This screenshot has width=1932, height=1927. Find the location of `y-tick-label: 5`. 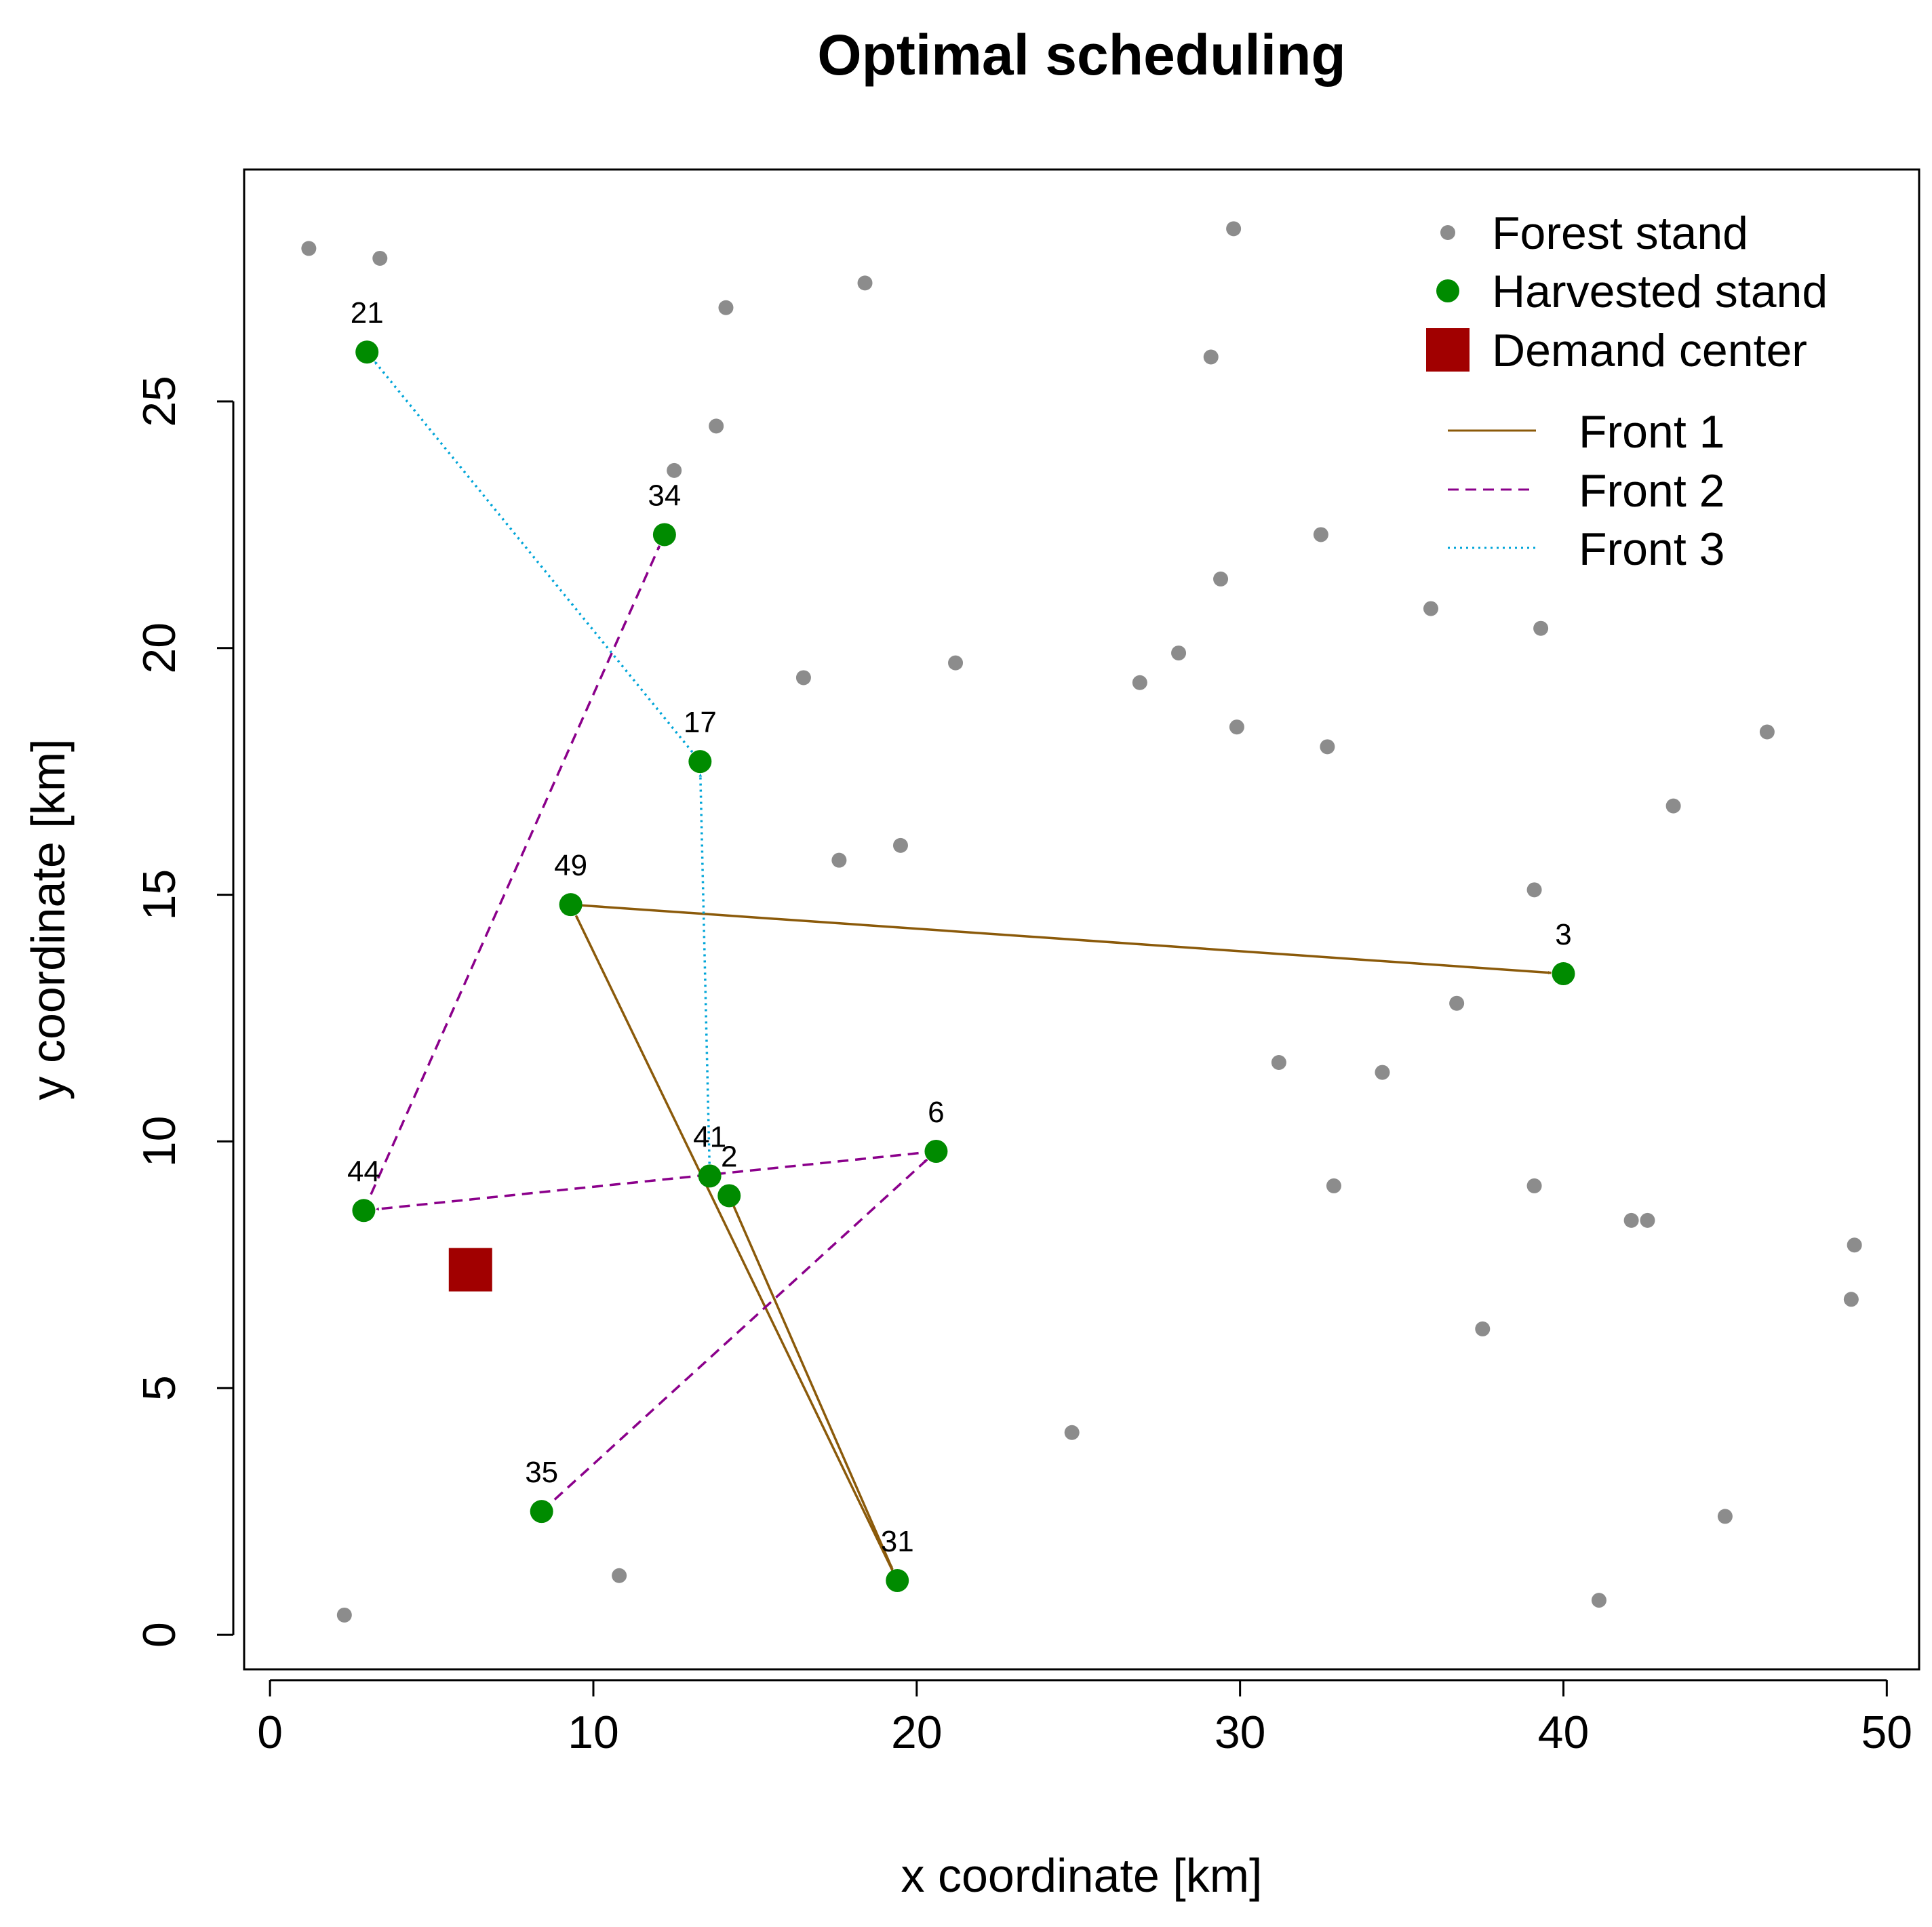

y-tick-label: 5 is located at coordinates (159, 1388).